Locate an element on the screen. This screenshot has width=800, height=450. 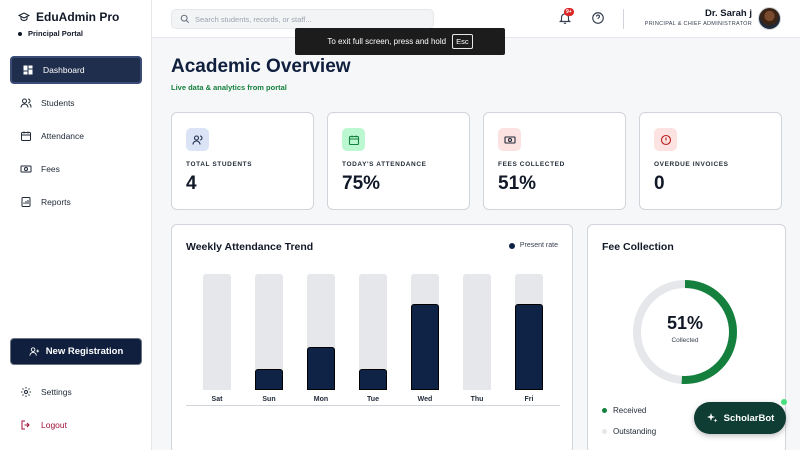
sidebar-item-dashboard: Dashboard is located at coordinates (76, 70).